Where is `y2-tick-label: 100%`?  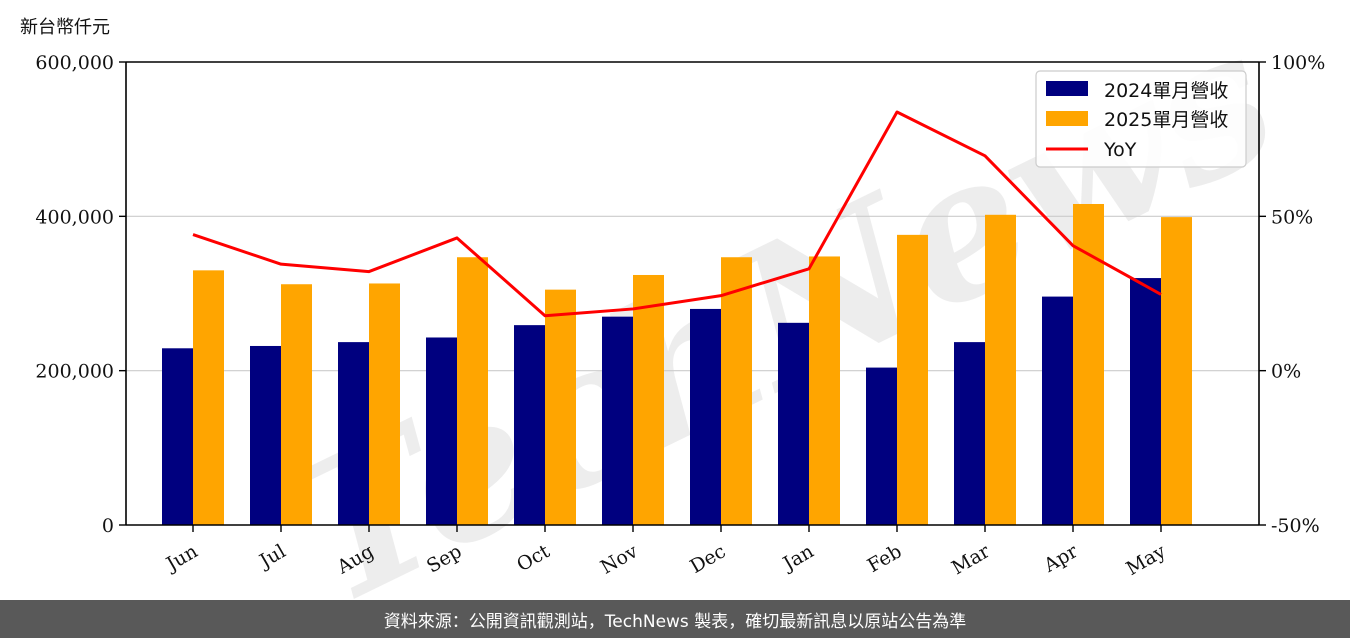
y2-tick-label: 100% is located at coordinates (1298, 63).